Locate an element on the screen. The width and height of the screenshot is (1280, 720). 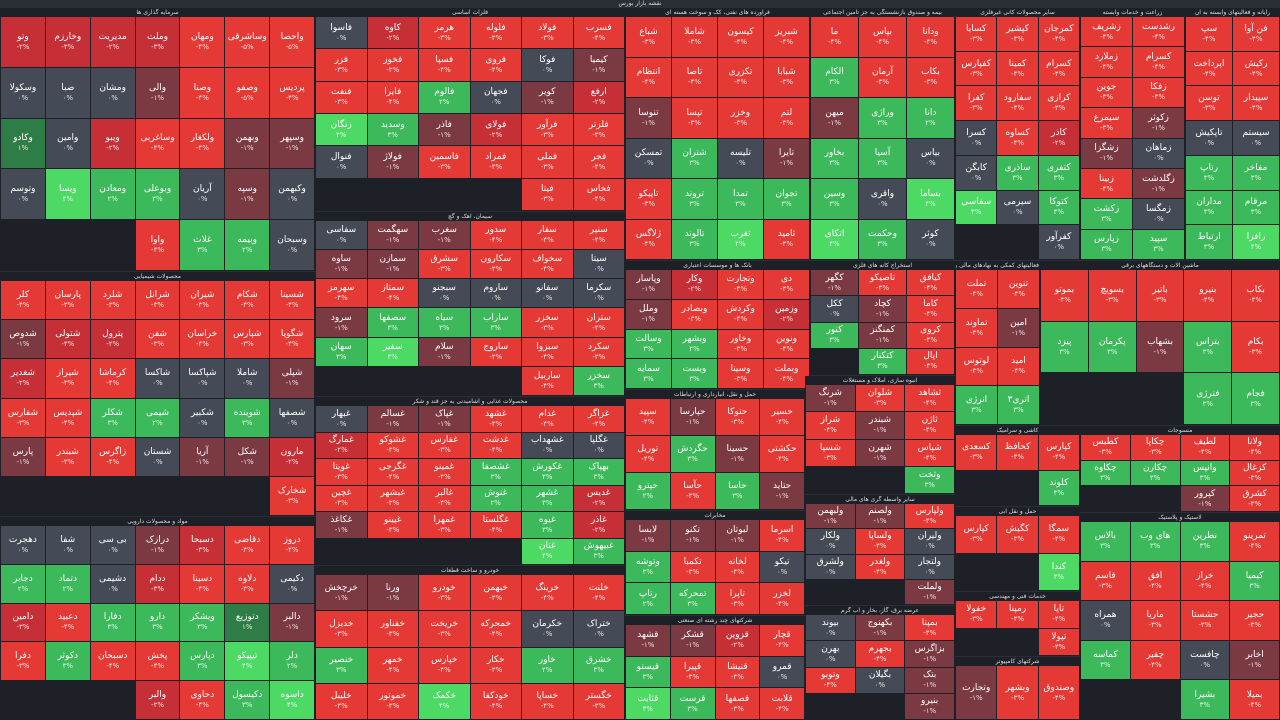
stock-name: غپینو is located at coordinates (393, 519).